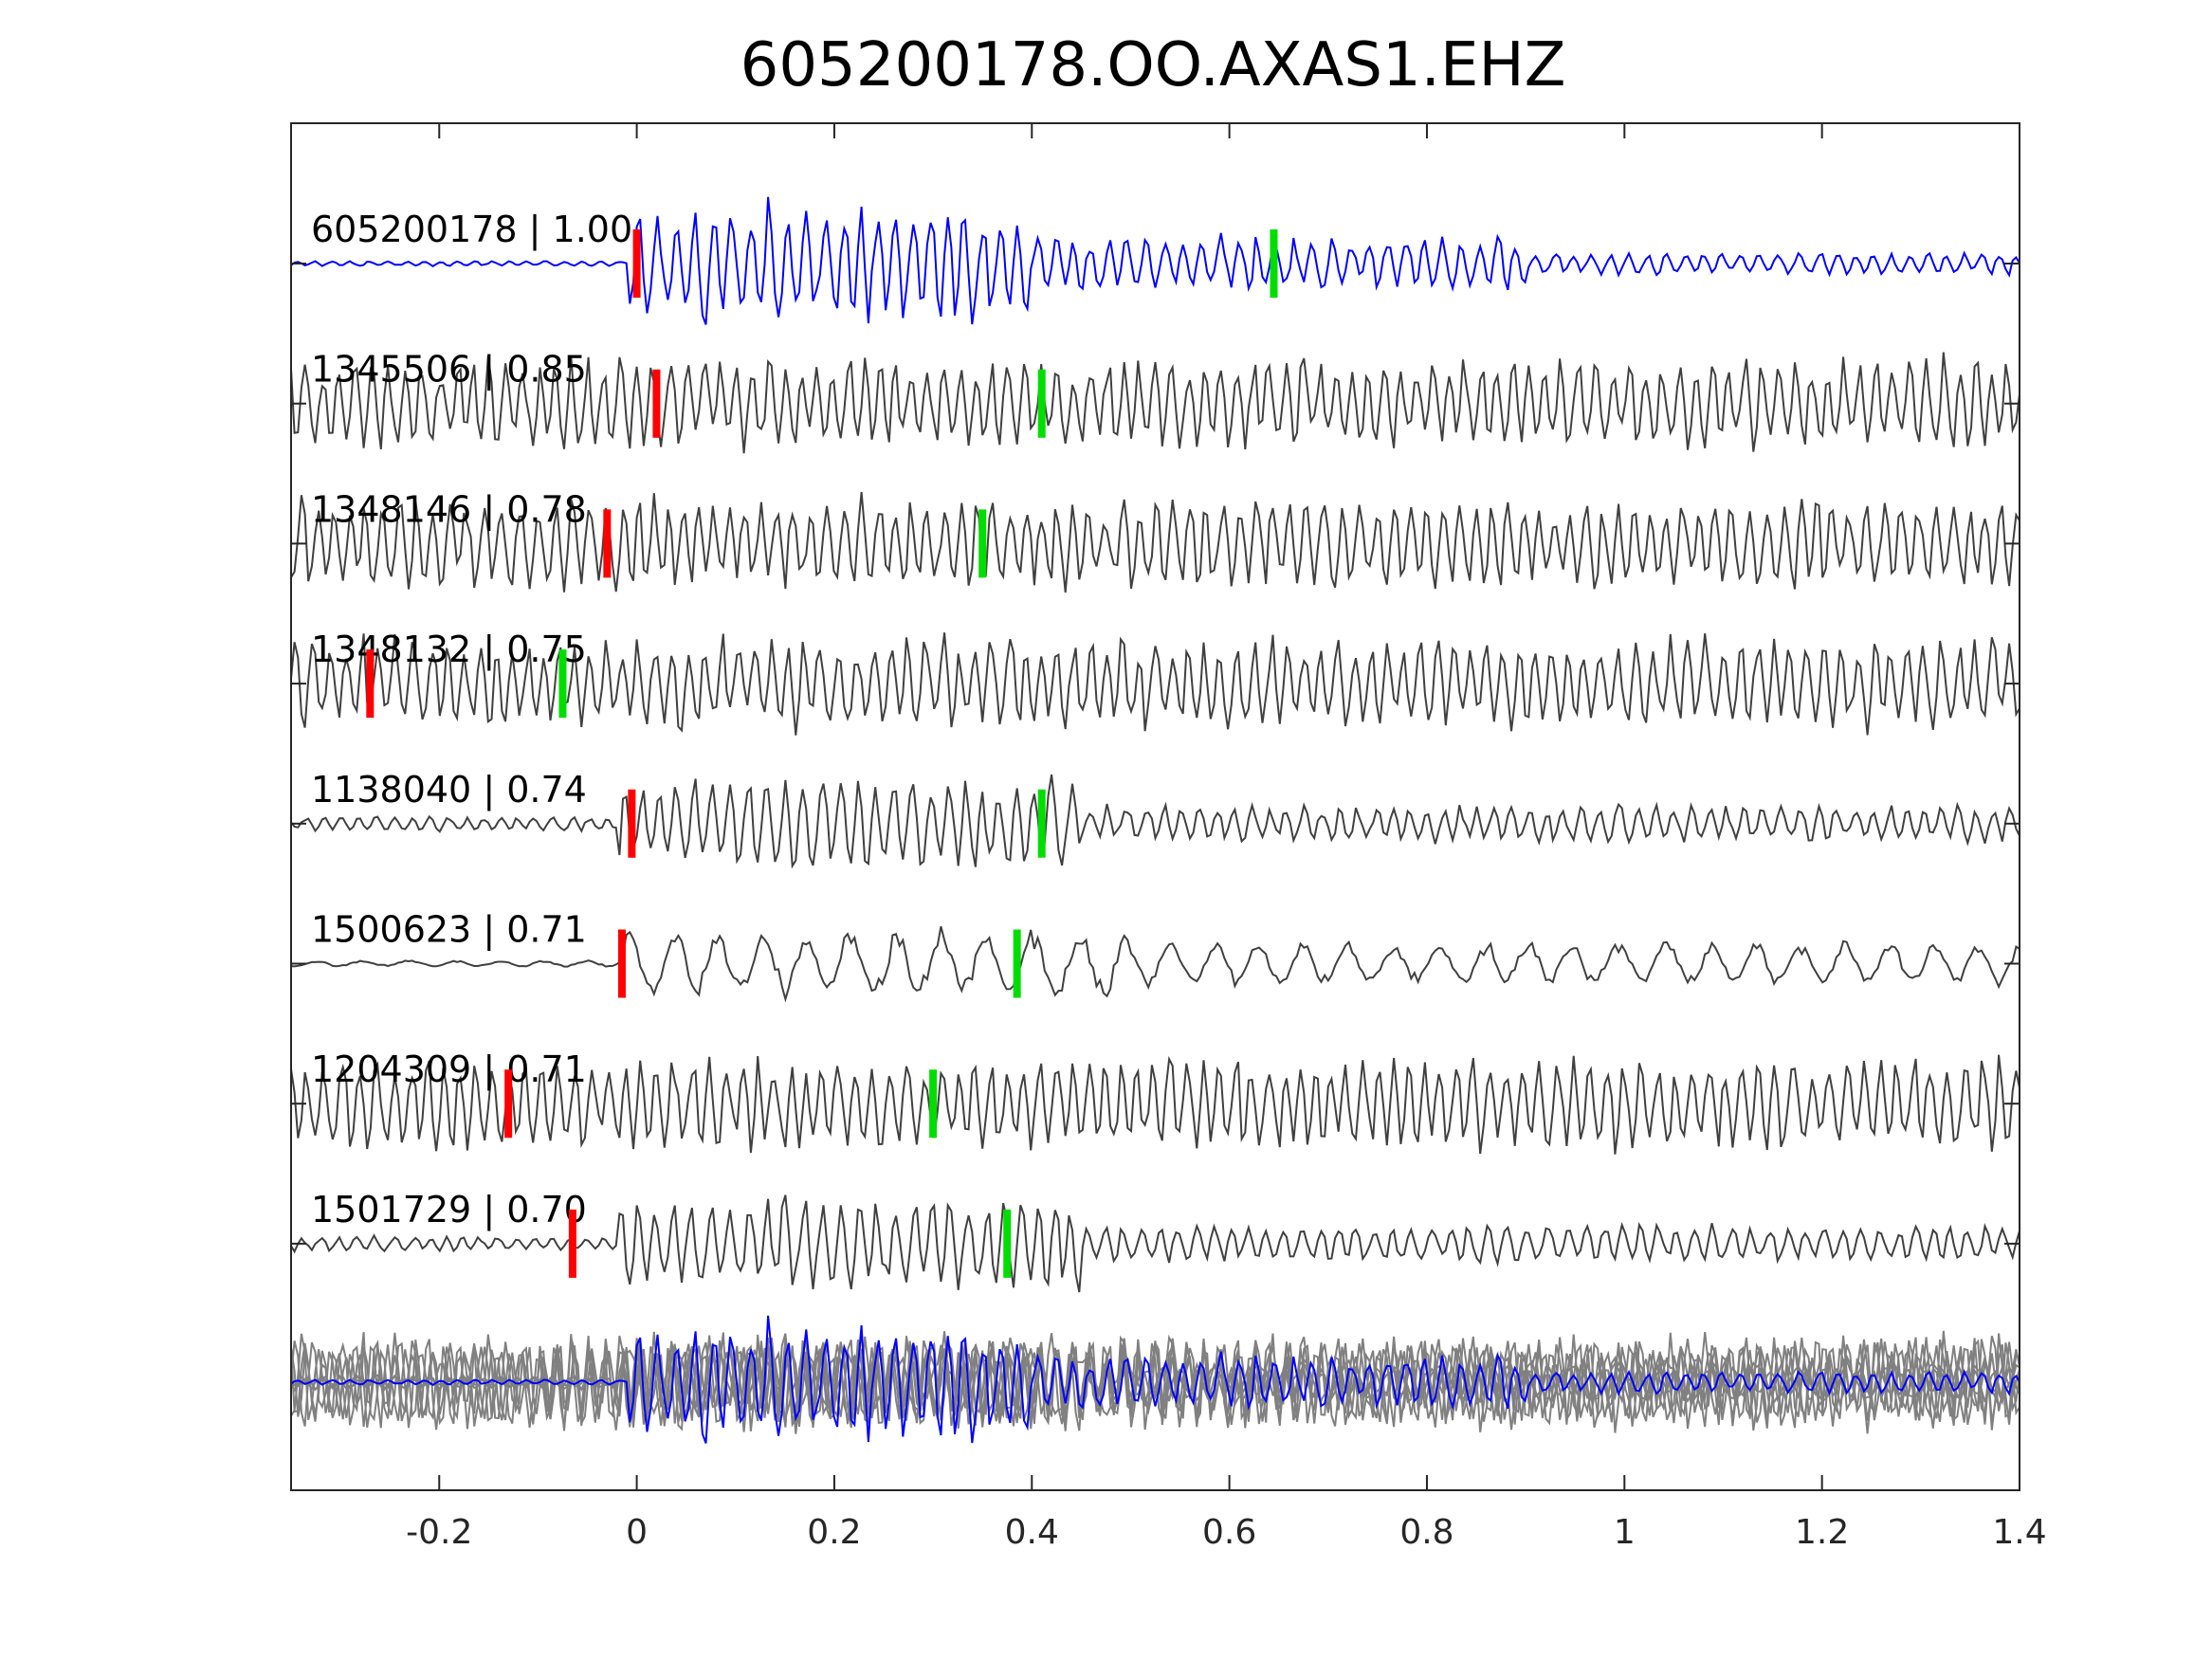 Image resolution: width=2212 pixels, height=1659 pixels. Describe the element at coordinates (1032, 1532) in the screenshot. I see `x-tick-label: 0.4` at that location.